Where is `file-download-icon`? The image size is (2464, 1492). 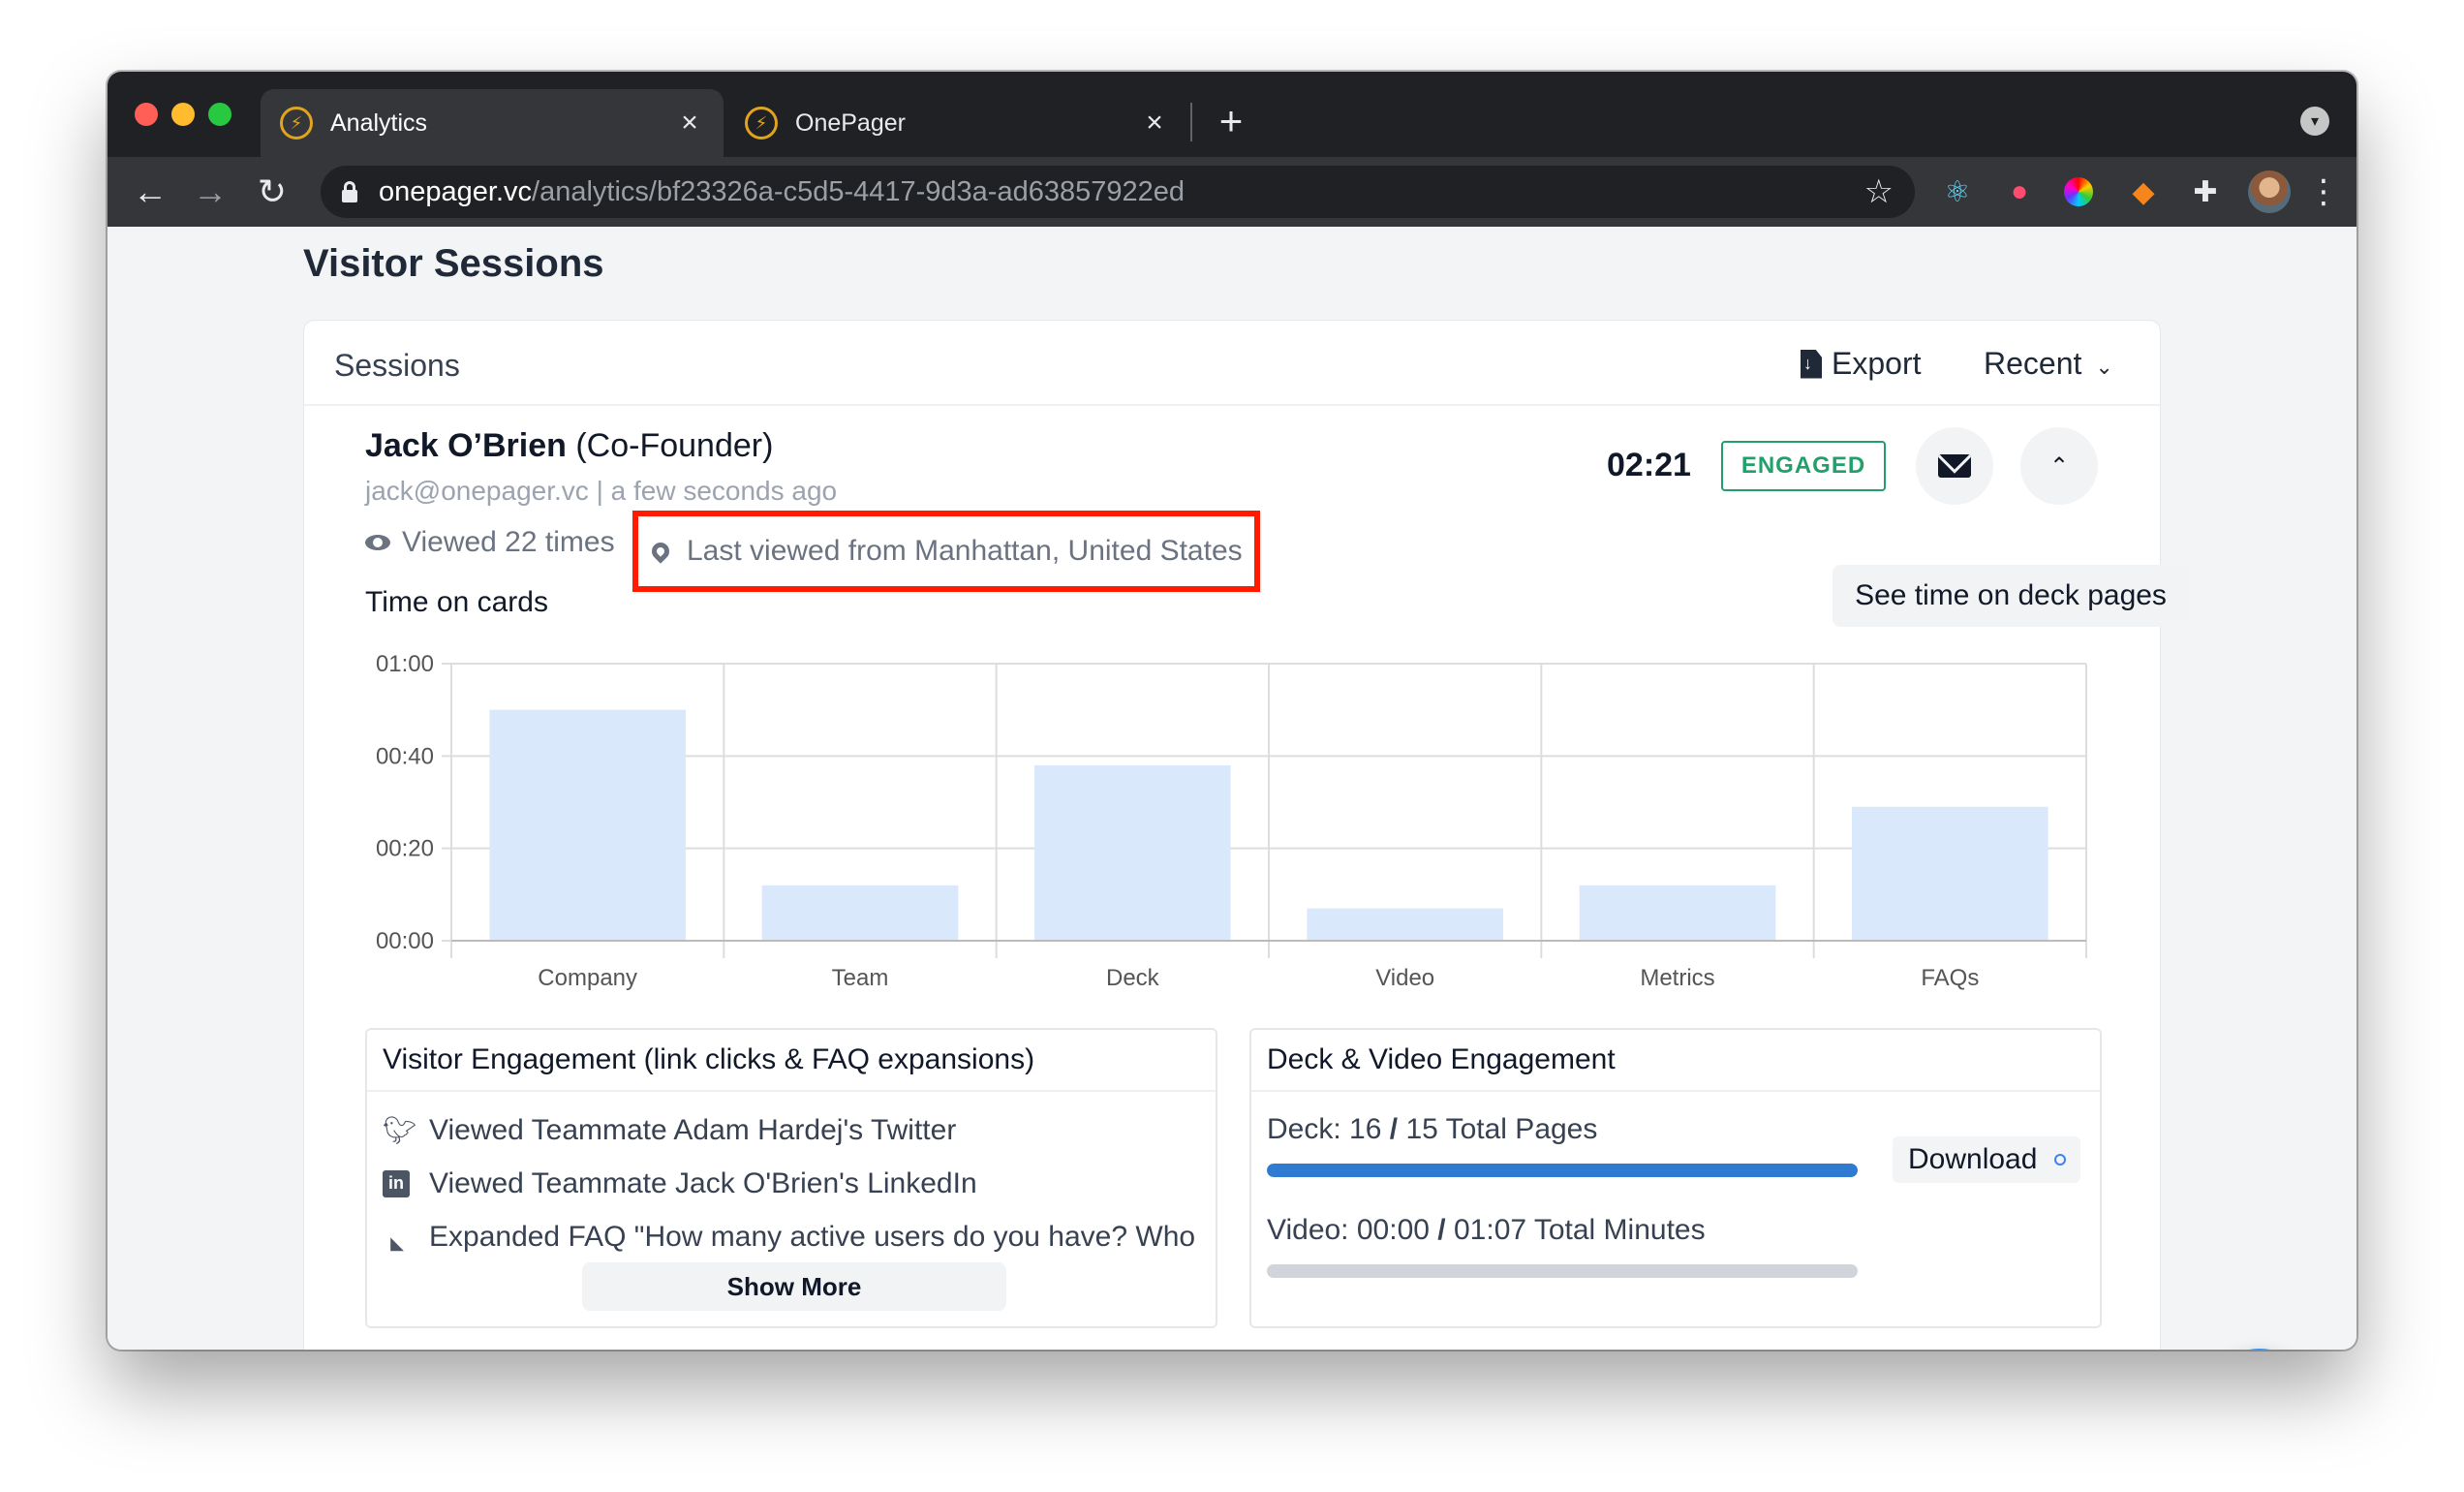 file-download-icon is located at coordinates (1812, 364).